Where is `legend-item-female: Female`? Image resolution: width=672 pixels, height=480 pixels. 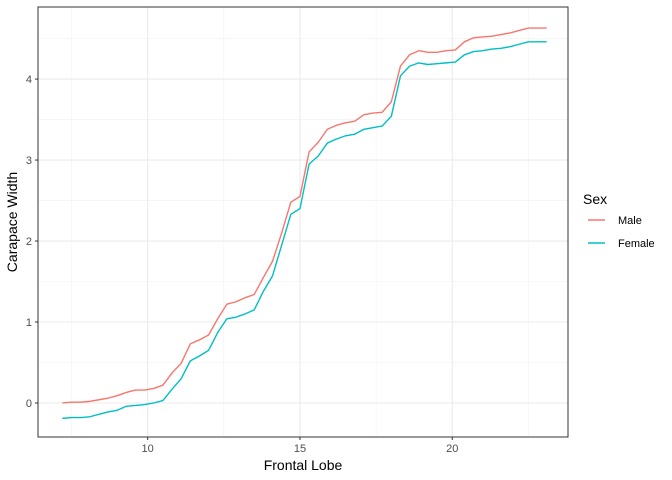
legend-item-female: Female is located at coordinates (621, 244).